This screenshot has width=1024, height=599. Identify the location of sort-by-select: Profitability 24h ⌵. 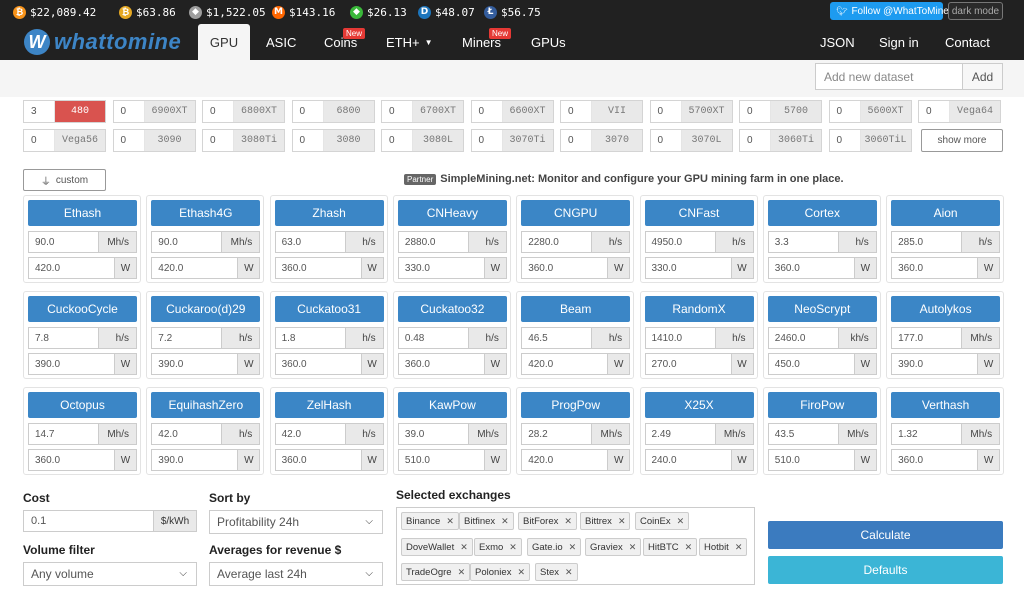
(296, 522).